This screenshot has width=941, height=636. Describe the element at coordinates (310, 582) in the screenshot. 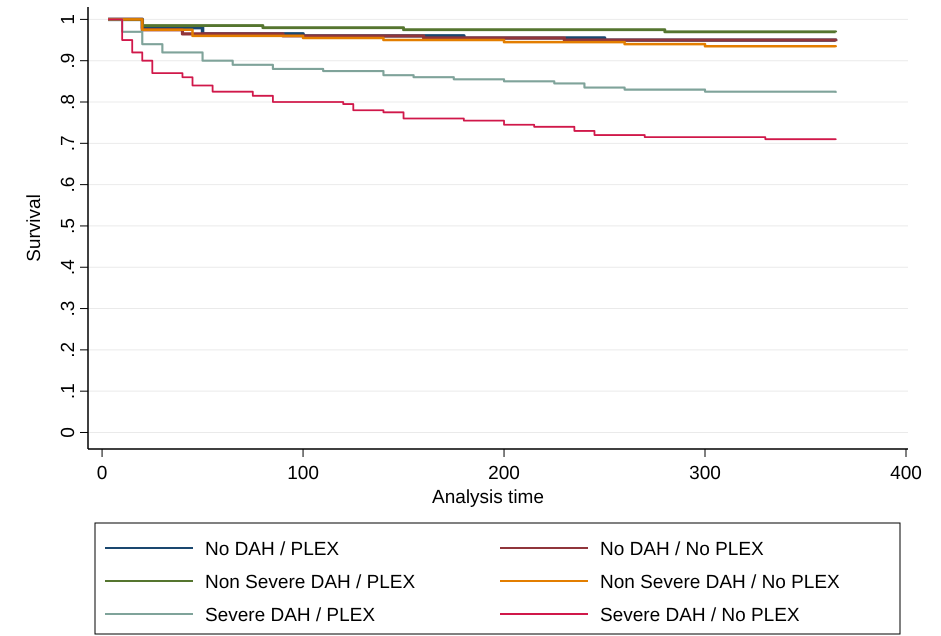

I see `legend-label: Non Severe DAH / PLEX` at that location.